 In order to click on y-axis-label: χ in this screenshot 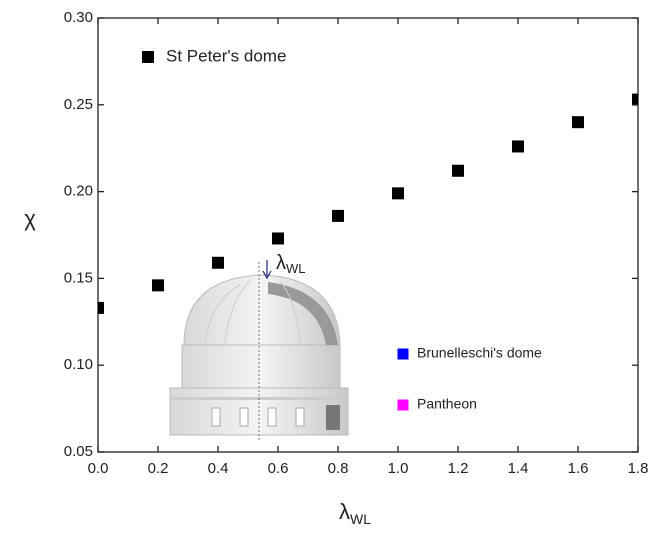, I will do `click(30, 218)`.